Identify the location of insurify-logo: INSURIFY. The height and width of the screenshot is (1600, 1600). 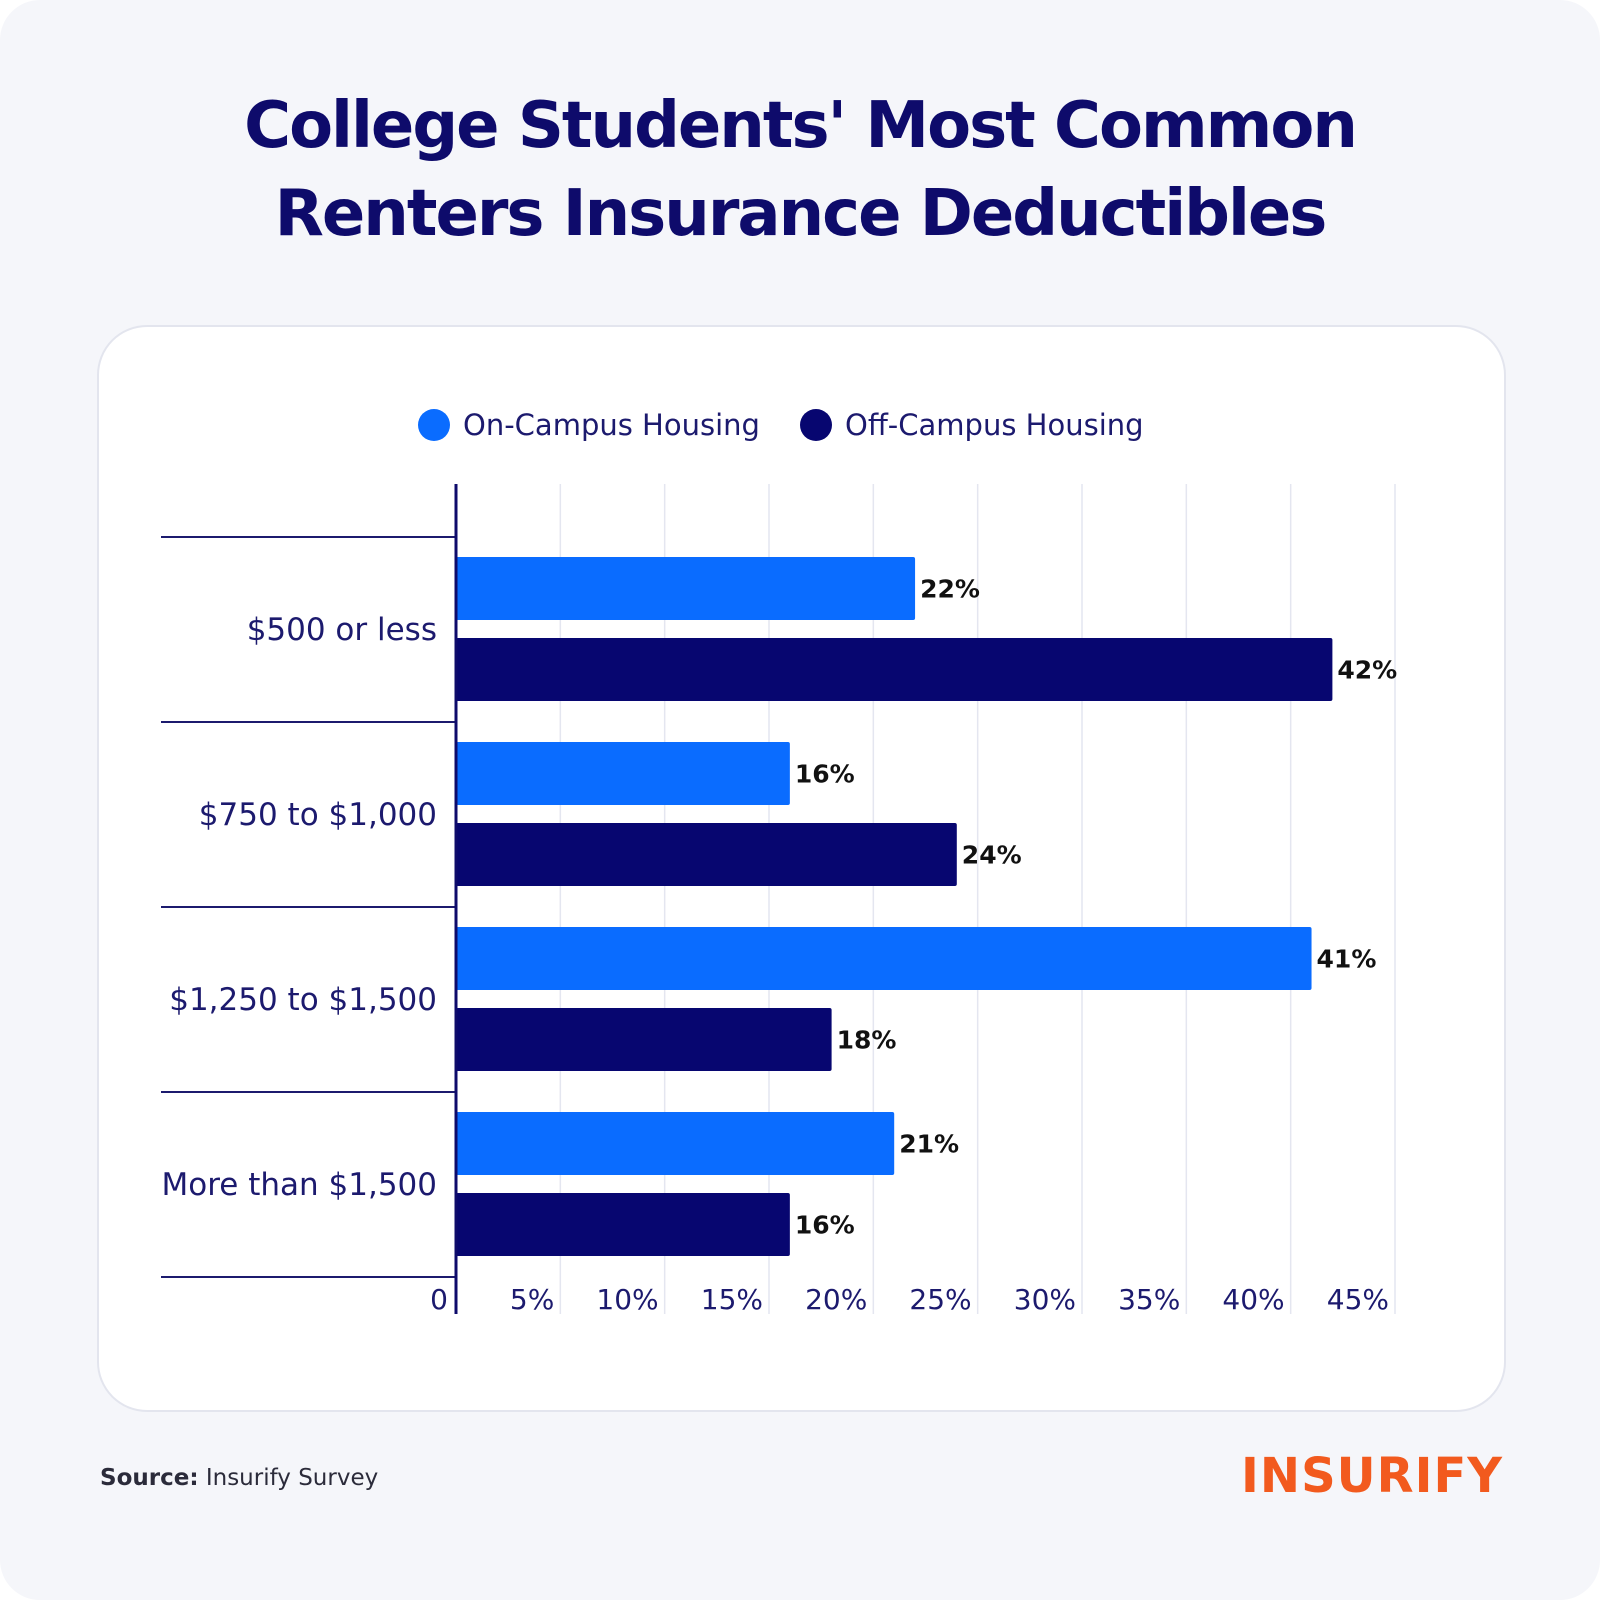
(1372, 1476).